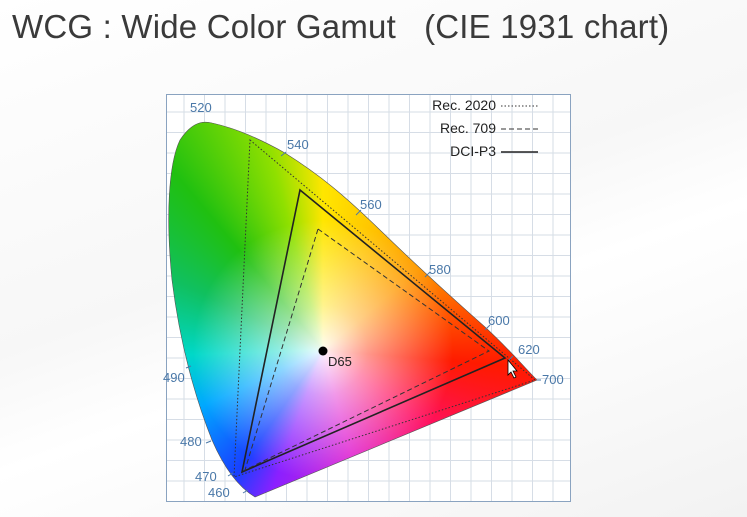 This screenshot has width=747, height=517. What do you see at coordinates (206, 476) in the screenshot?
I see `wavelength-label-470: 470` at bounding box center [206, 476].